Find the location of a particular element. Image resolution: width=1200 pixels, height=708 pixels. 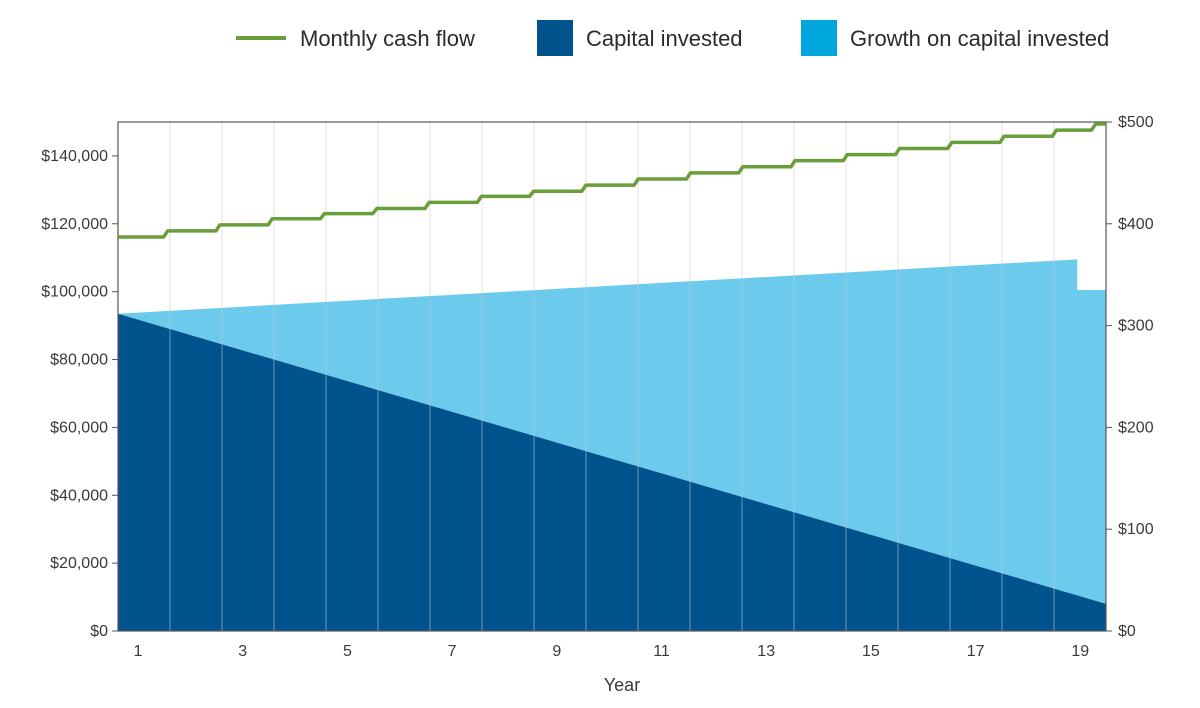

y-left-tick-label: $100,000 is located at coordinates (74, 292).